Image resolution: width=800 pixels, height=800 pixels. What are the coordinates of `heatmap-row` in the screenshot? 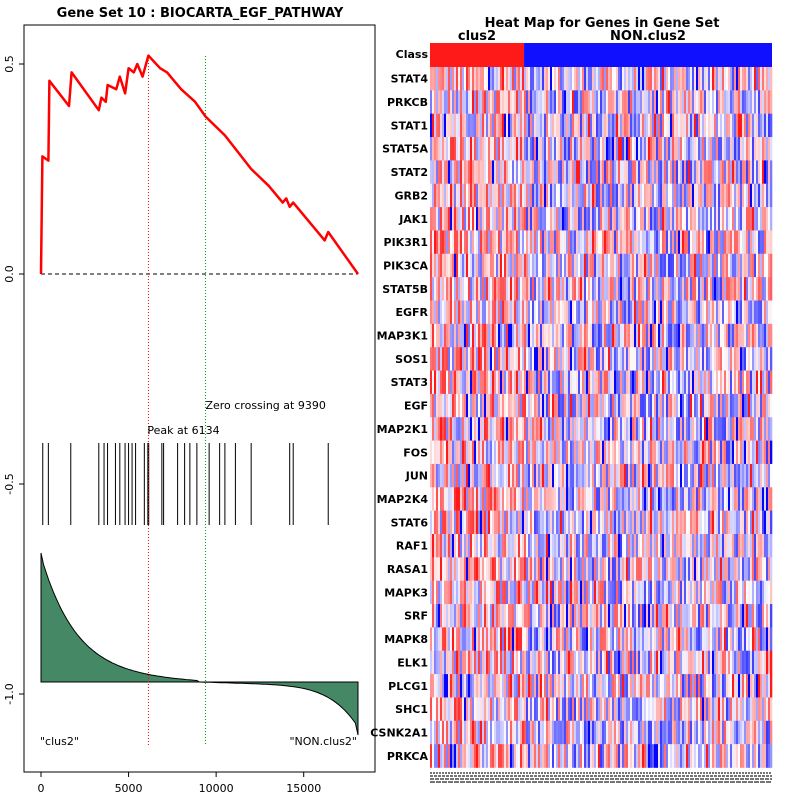 It's located at (601, 709).